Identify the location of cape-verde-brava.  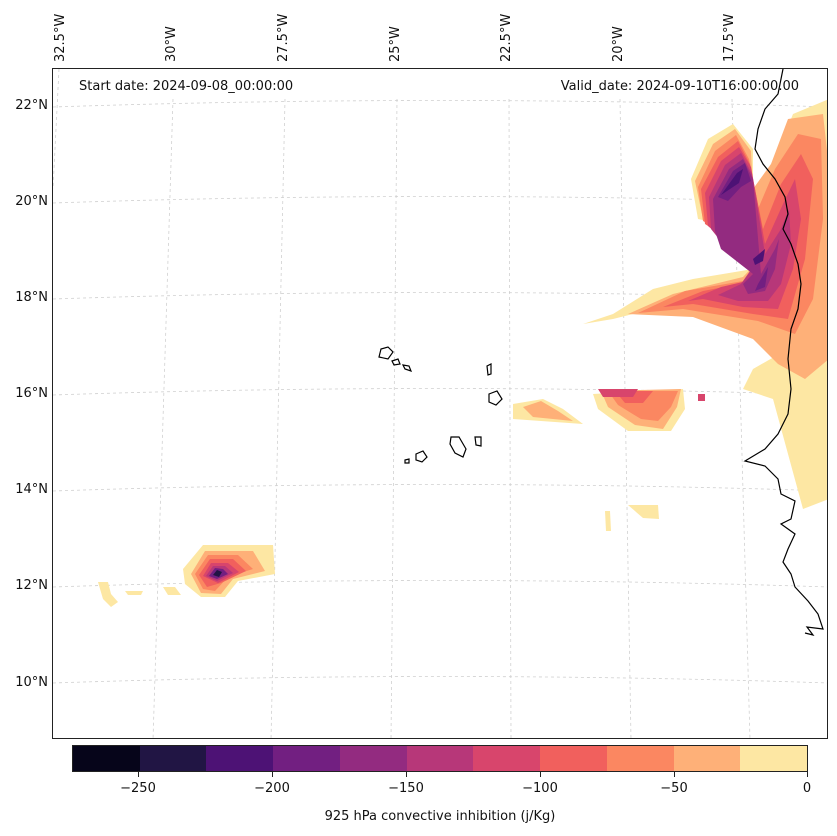
(407, 461).